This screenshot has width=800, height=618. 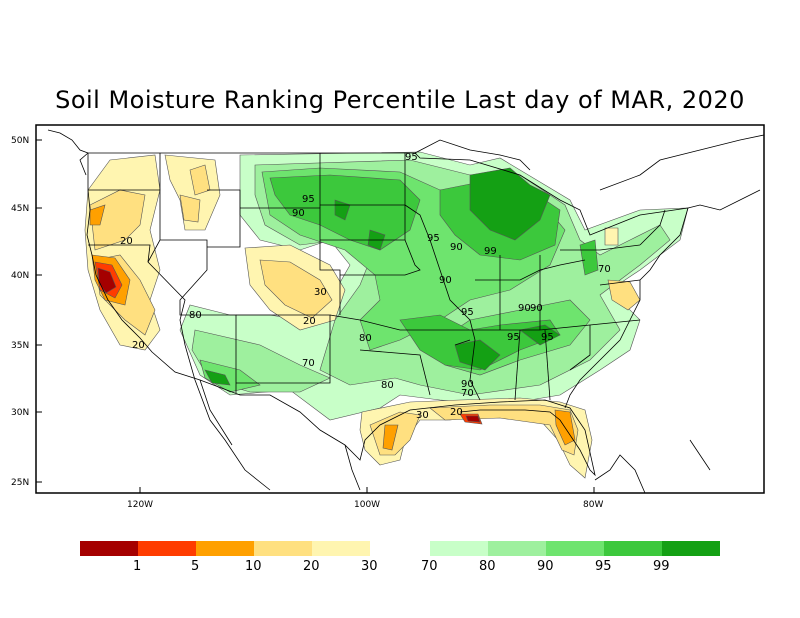 I want to click on lon-tick-label: 80W, so click(x=593, y=505).